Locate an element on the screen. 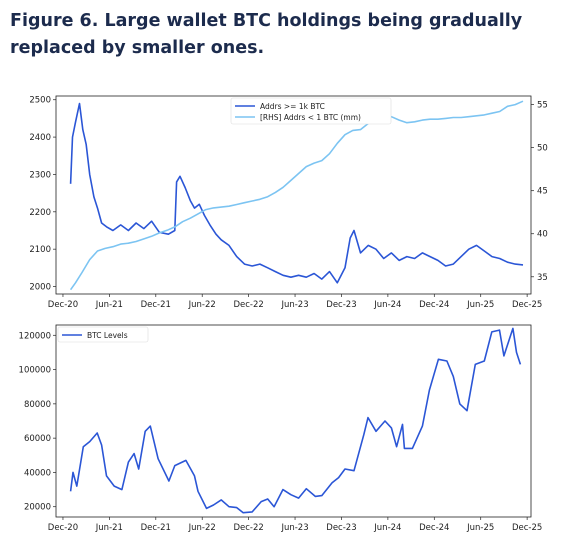 Image resolution: width=572 pixels, height=544 pixels. legend: Addrs >= 1k BTC [RHS] Addrs < 1 BTC (mm) is located at coordinates (311, 111).